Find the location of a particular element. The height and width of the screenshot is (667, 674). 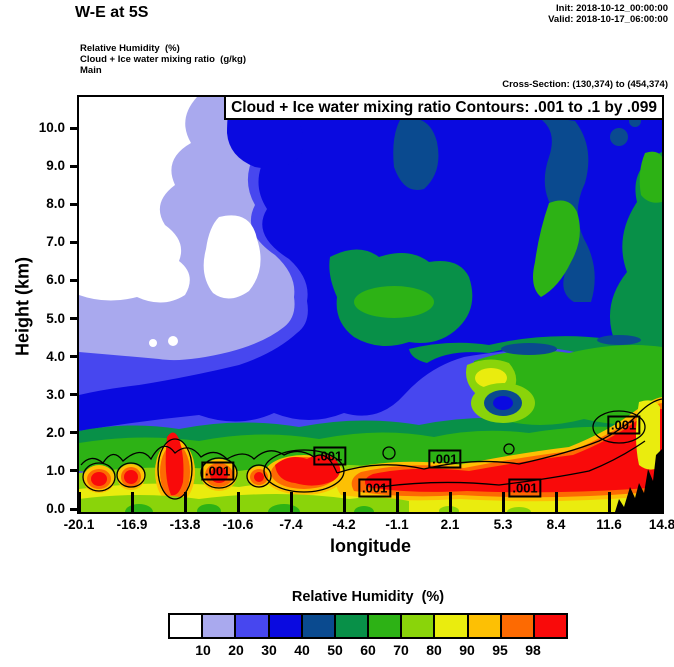

x-tick-label: -10.6 is located at coordinates (238, 524).